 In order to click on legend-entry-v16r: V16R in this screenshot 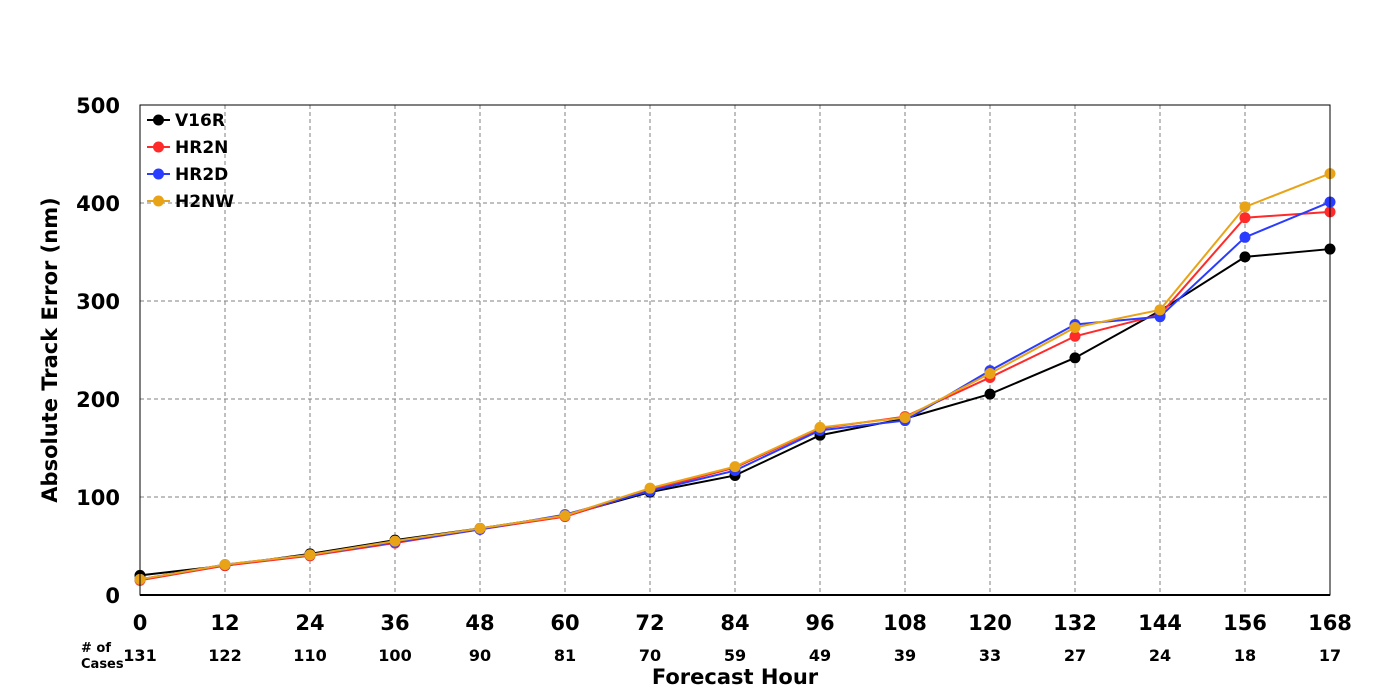, I will do `click(186, 121)`.